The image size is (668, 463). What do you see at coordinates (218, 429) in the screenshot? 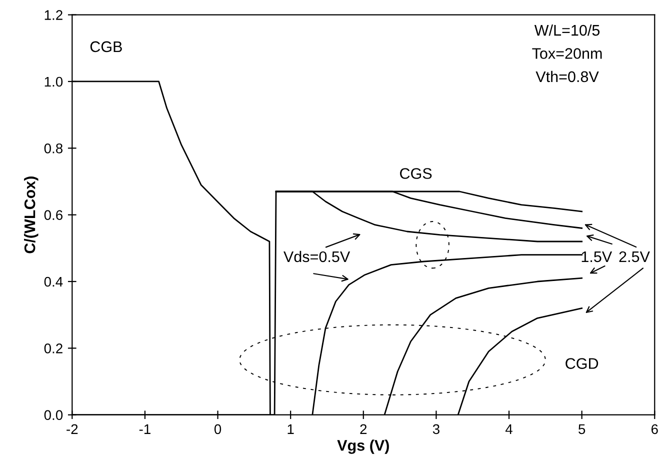
I see `x-tick-label: 0` at bounding box center [218, 429].